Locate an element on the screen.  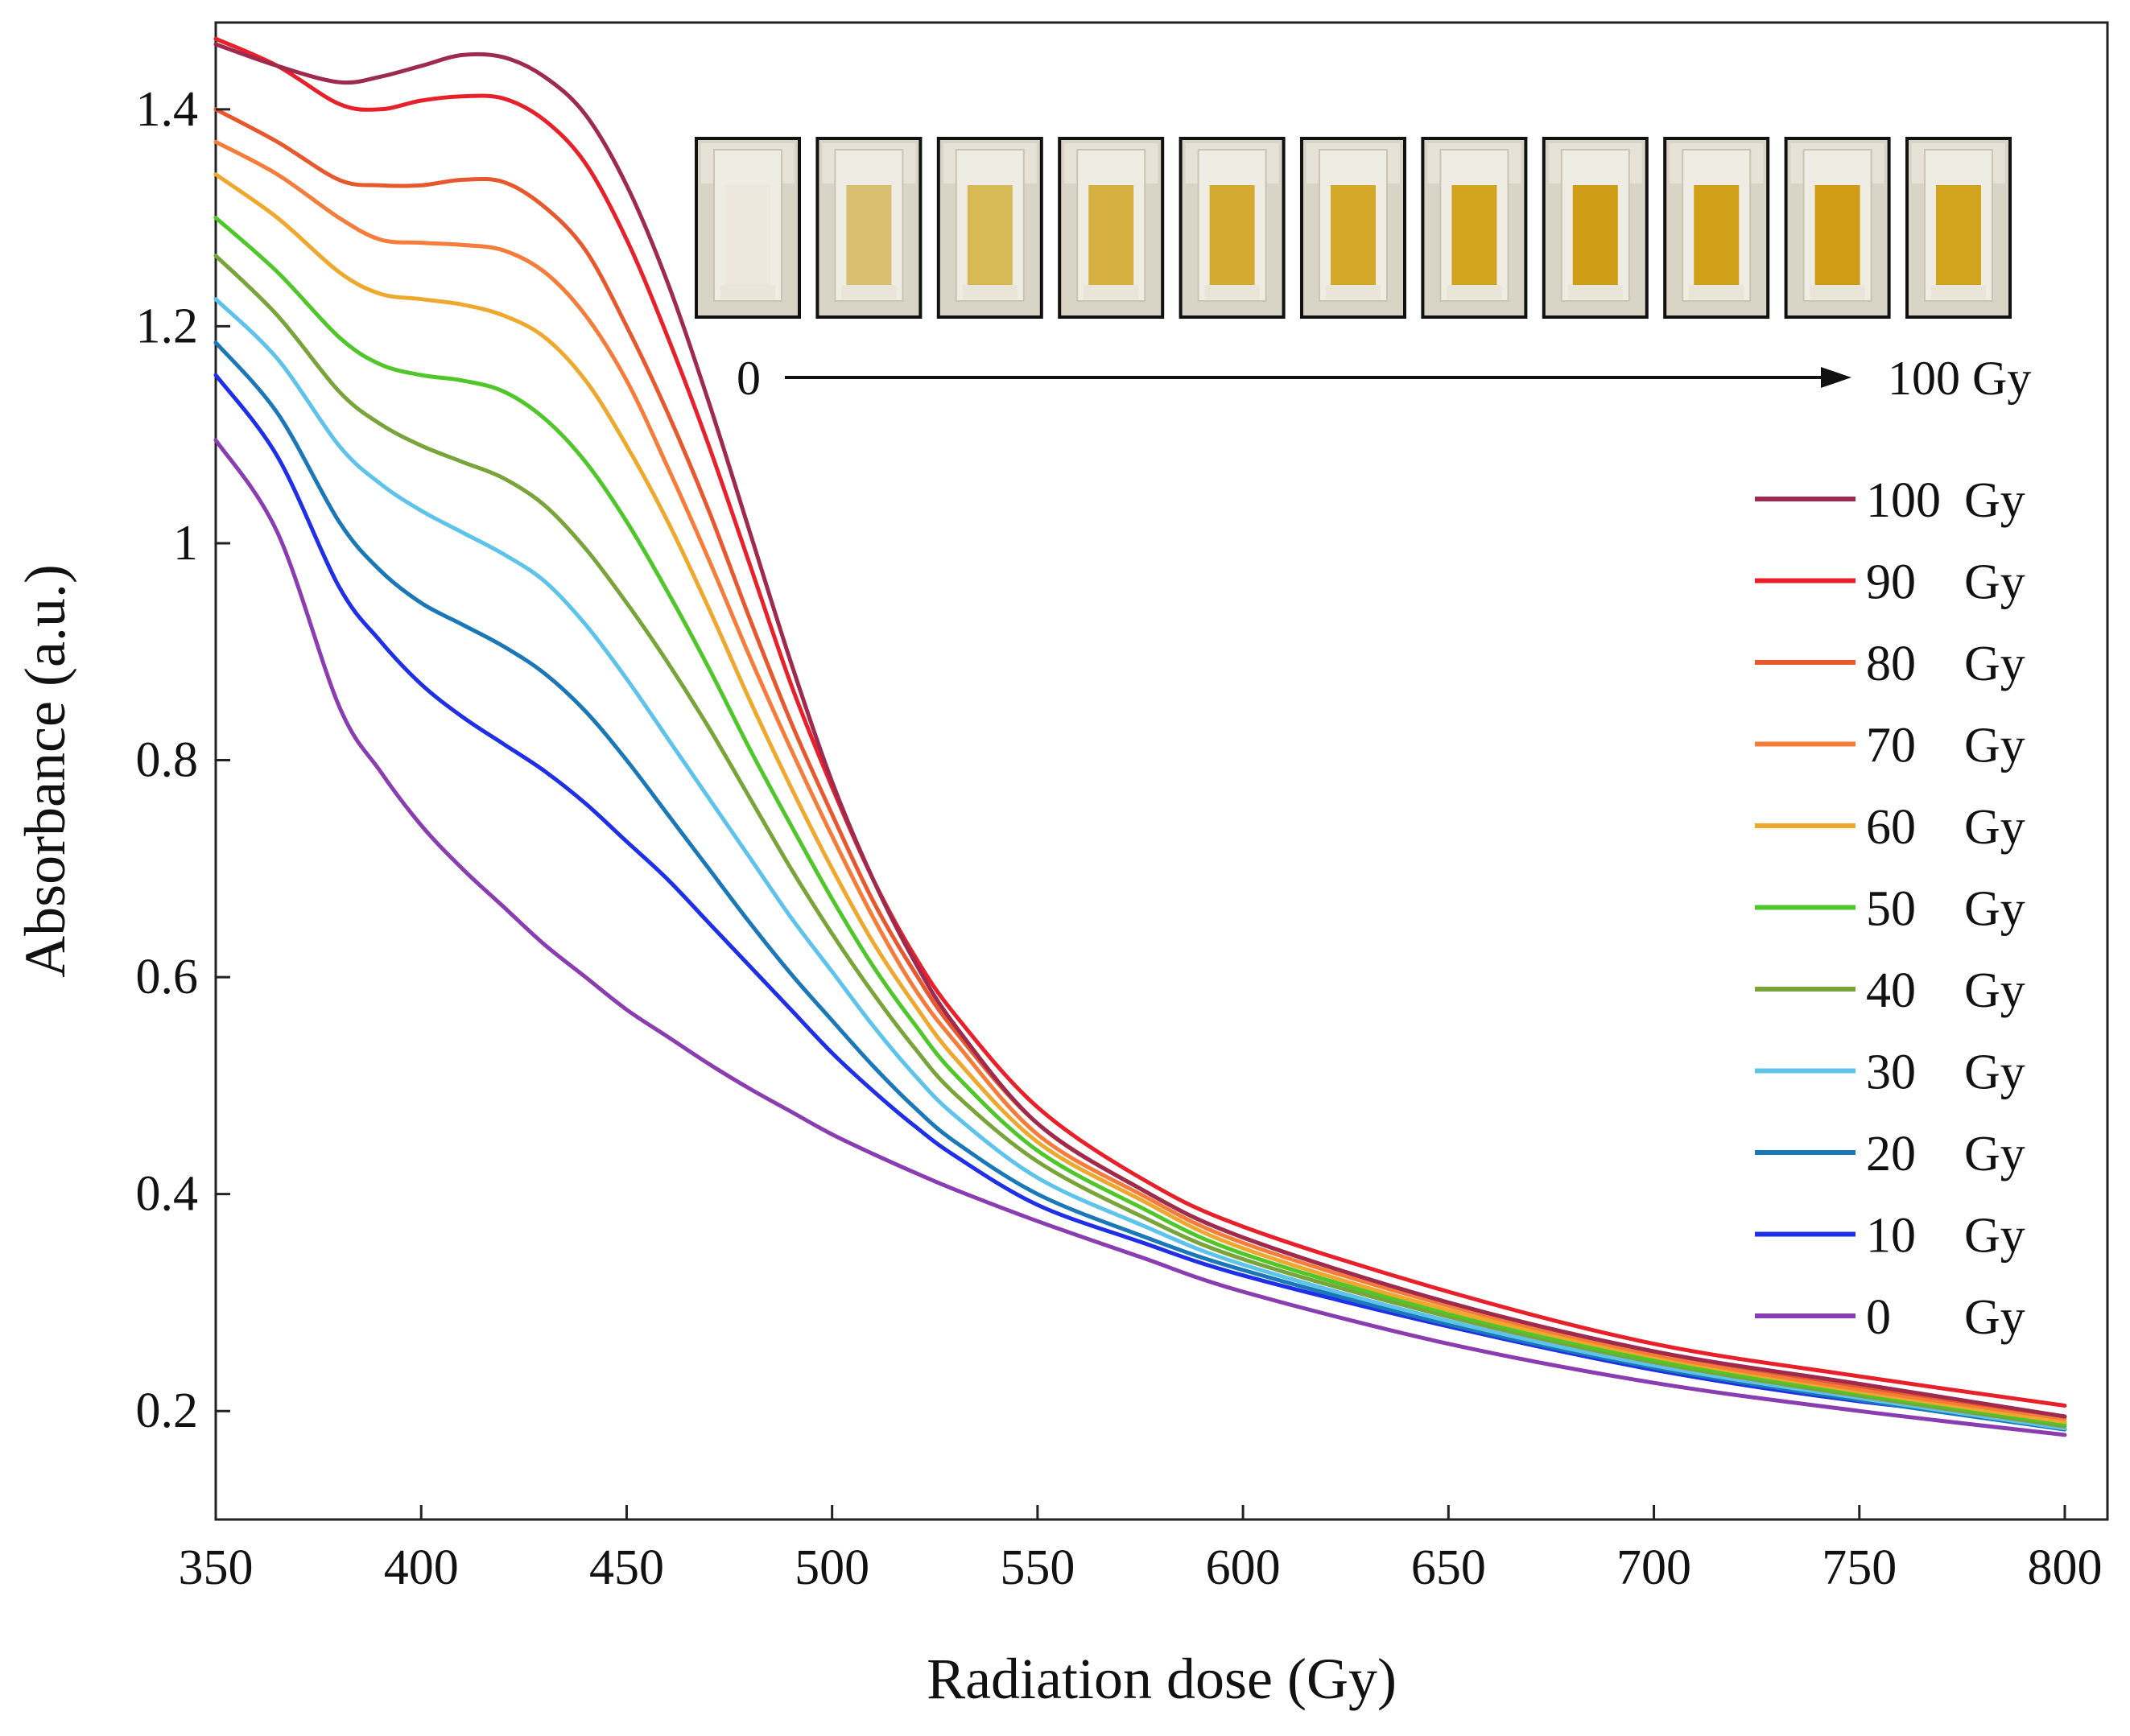
vial-row is located at coordinates (1353, 228).